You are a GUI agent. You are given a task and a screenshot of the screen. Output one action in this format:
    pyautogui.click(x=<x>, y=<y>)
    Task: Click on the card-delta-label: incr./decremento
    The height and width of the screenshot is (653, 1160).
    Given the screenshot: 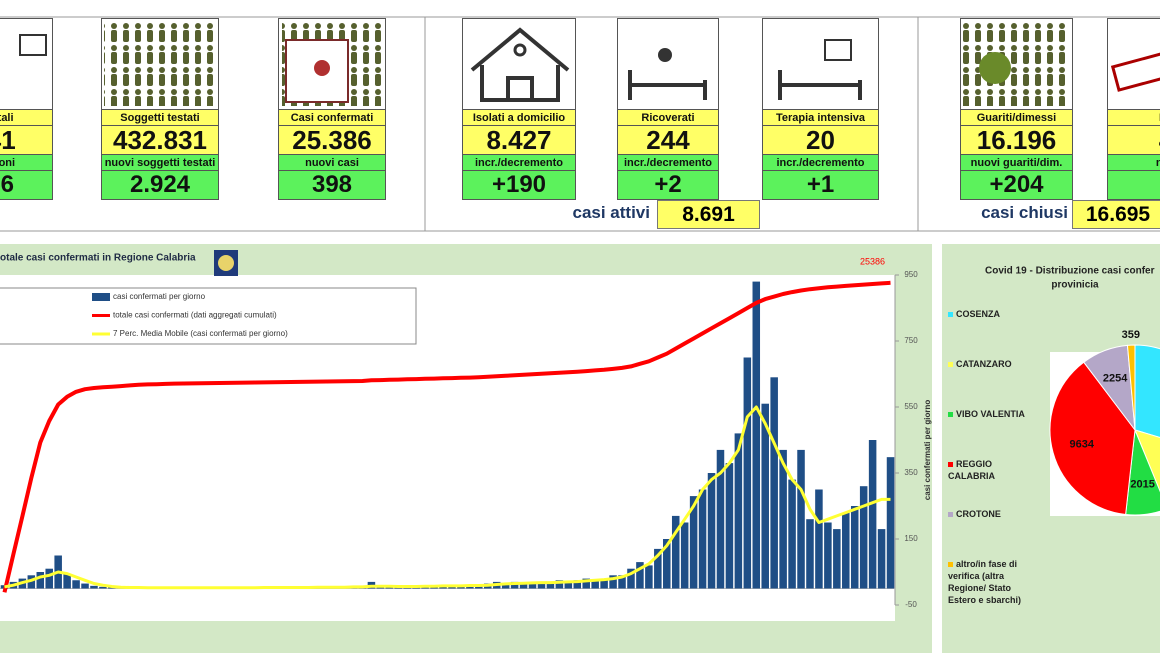 What is the action you would take?
    pyautogui.click(x=519, y=163)
    